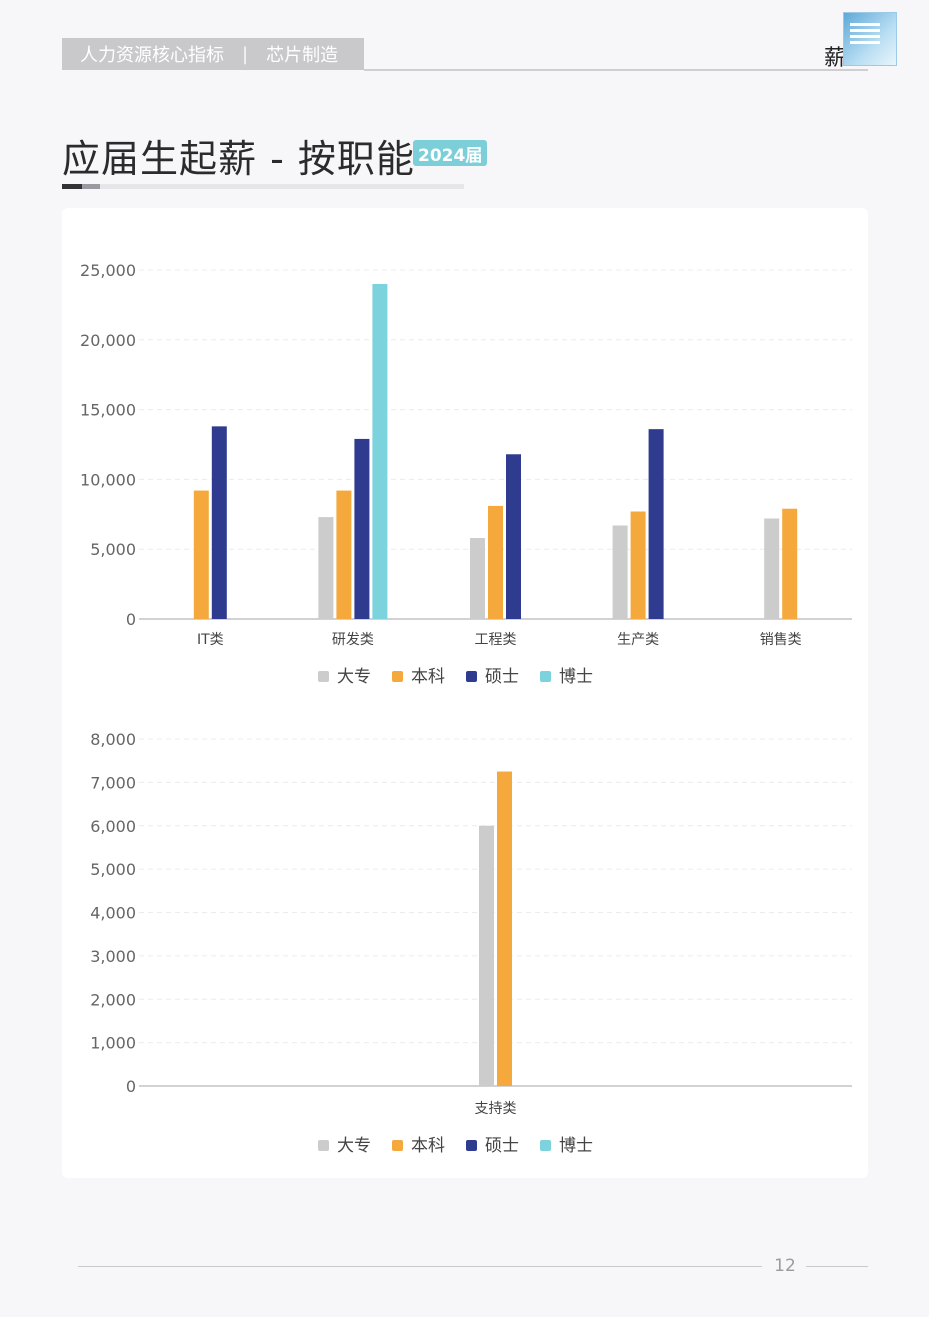  Describe the element at coordinates (616, 70) in the screenshot. I see `header-divider` at that location.